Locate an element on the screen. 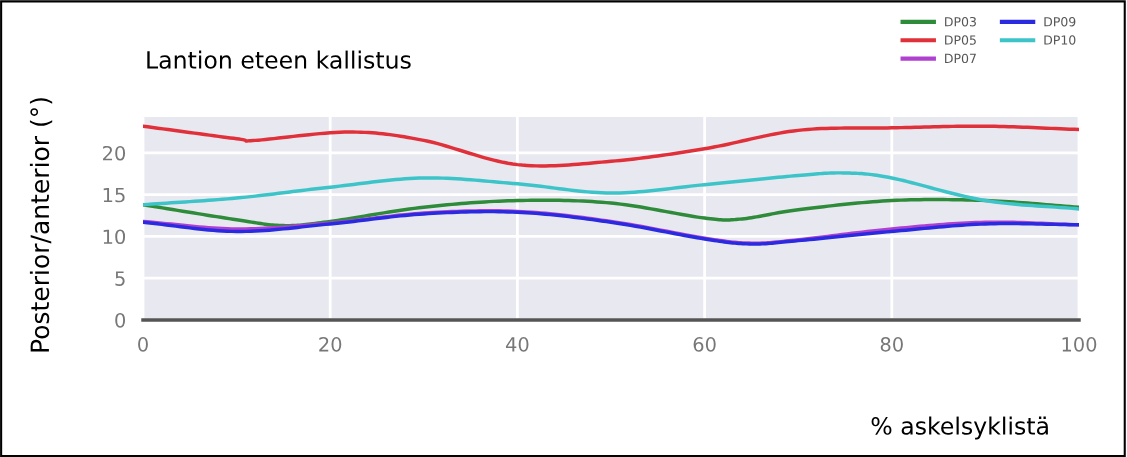 This screenshot has height=457, width=1127. legend-label: DP10 is located at coordinates (1060, 40).